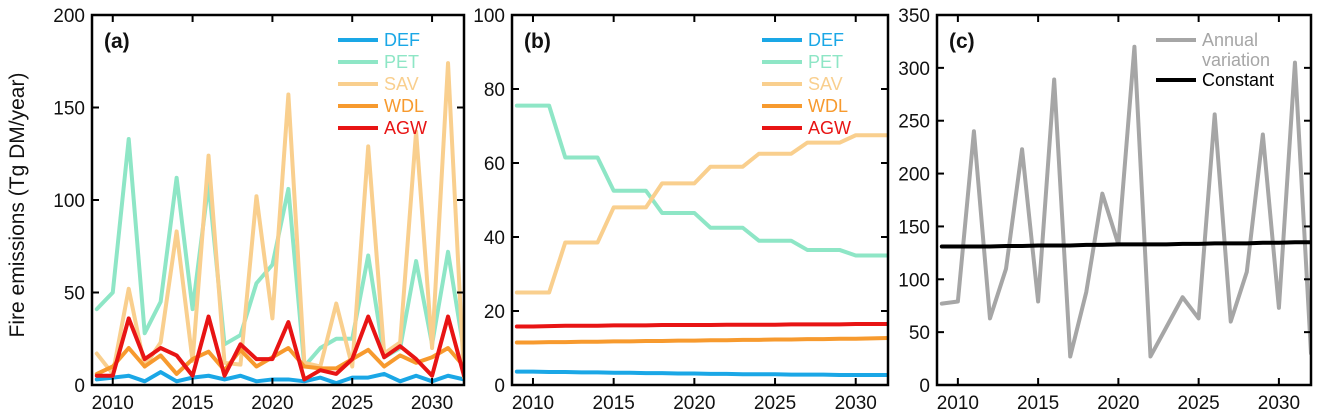  What do you see at coordinates (537, 41) in the screenshot?
I see `panel-label: (b)` at bounding box center [537, 41].